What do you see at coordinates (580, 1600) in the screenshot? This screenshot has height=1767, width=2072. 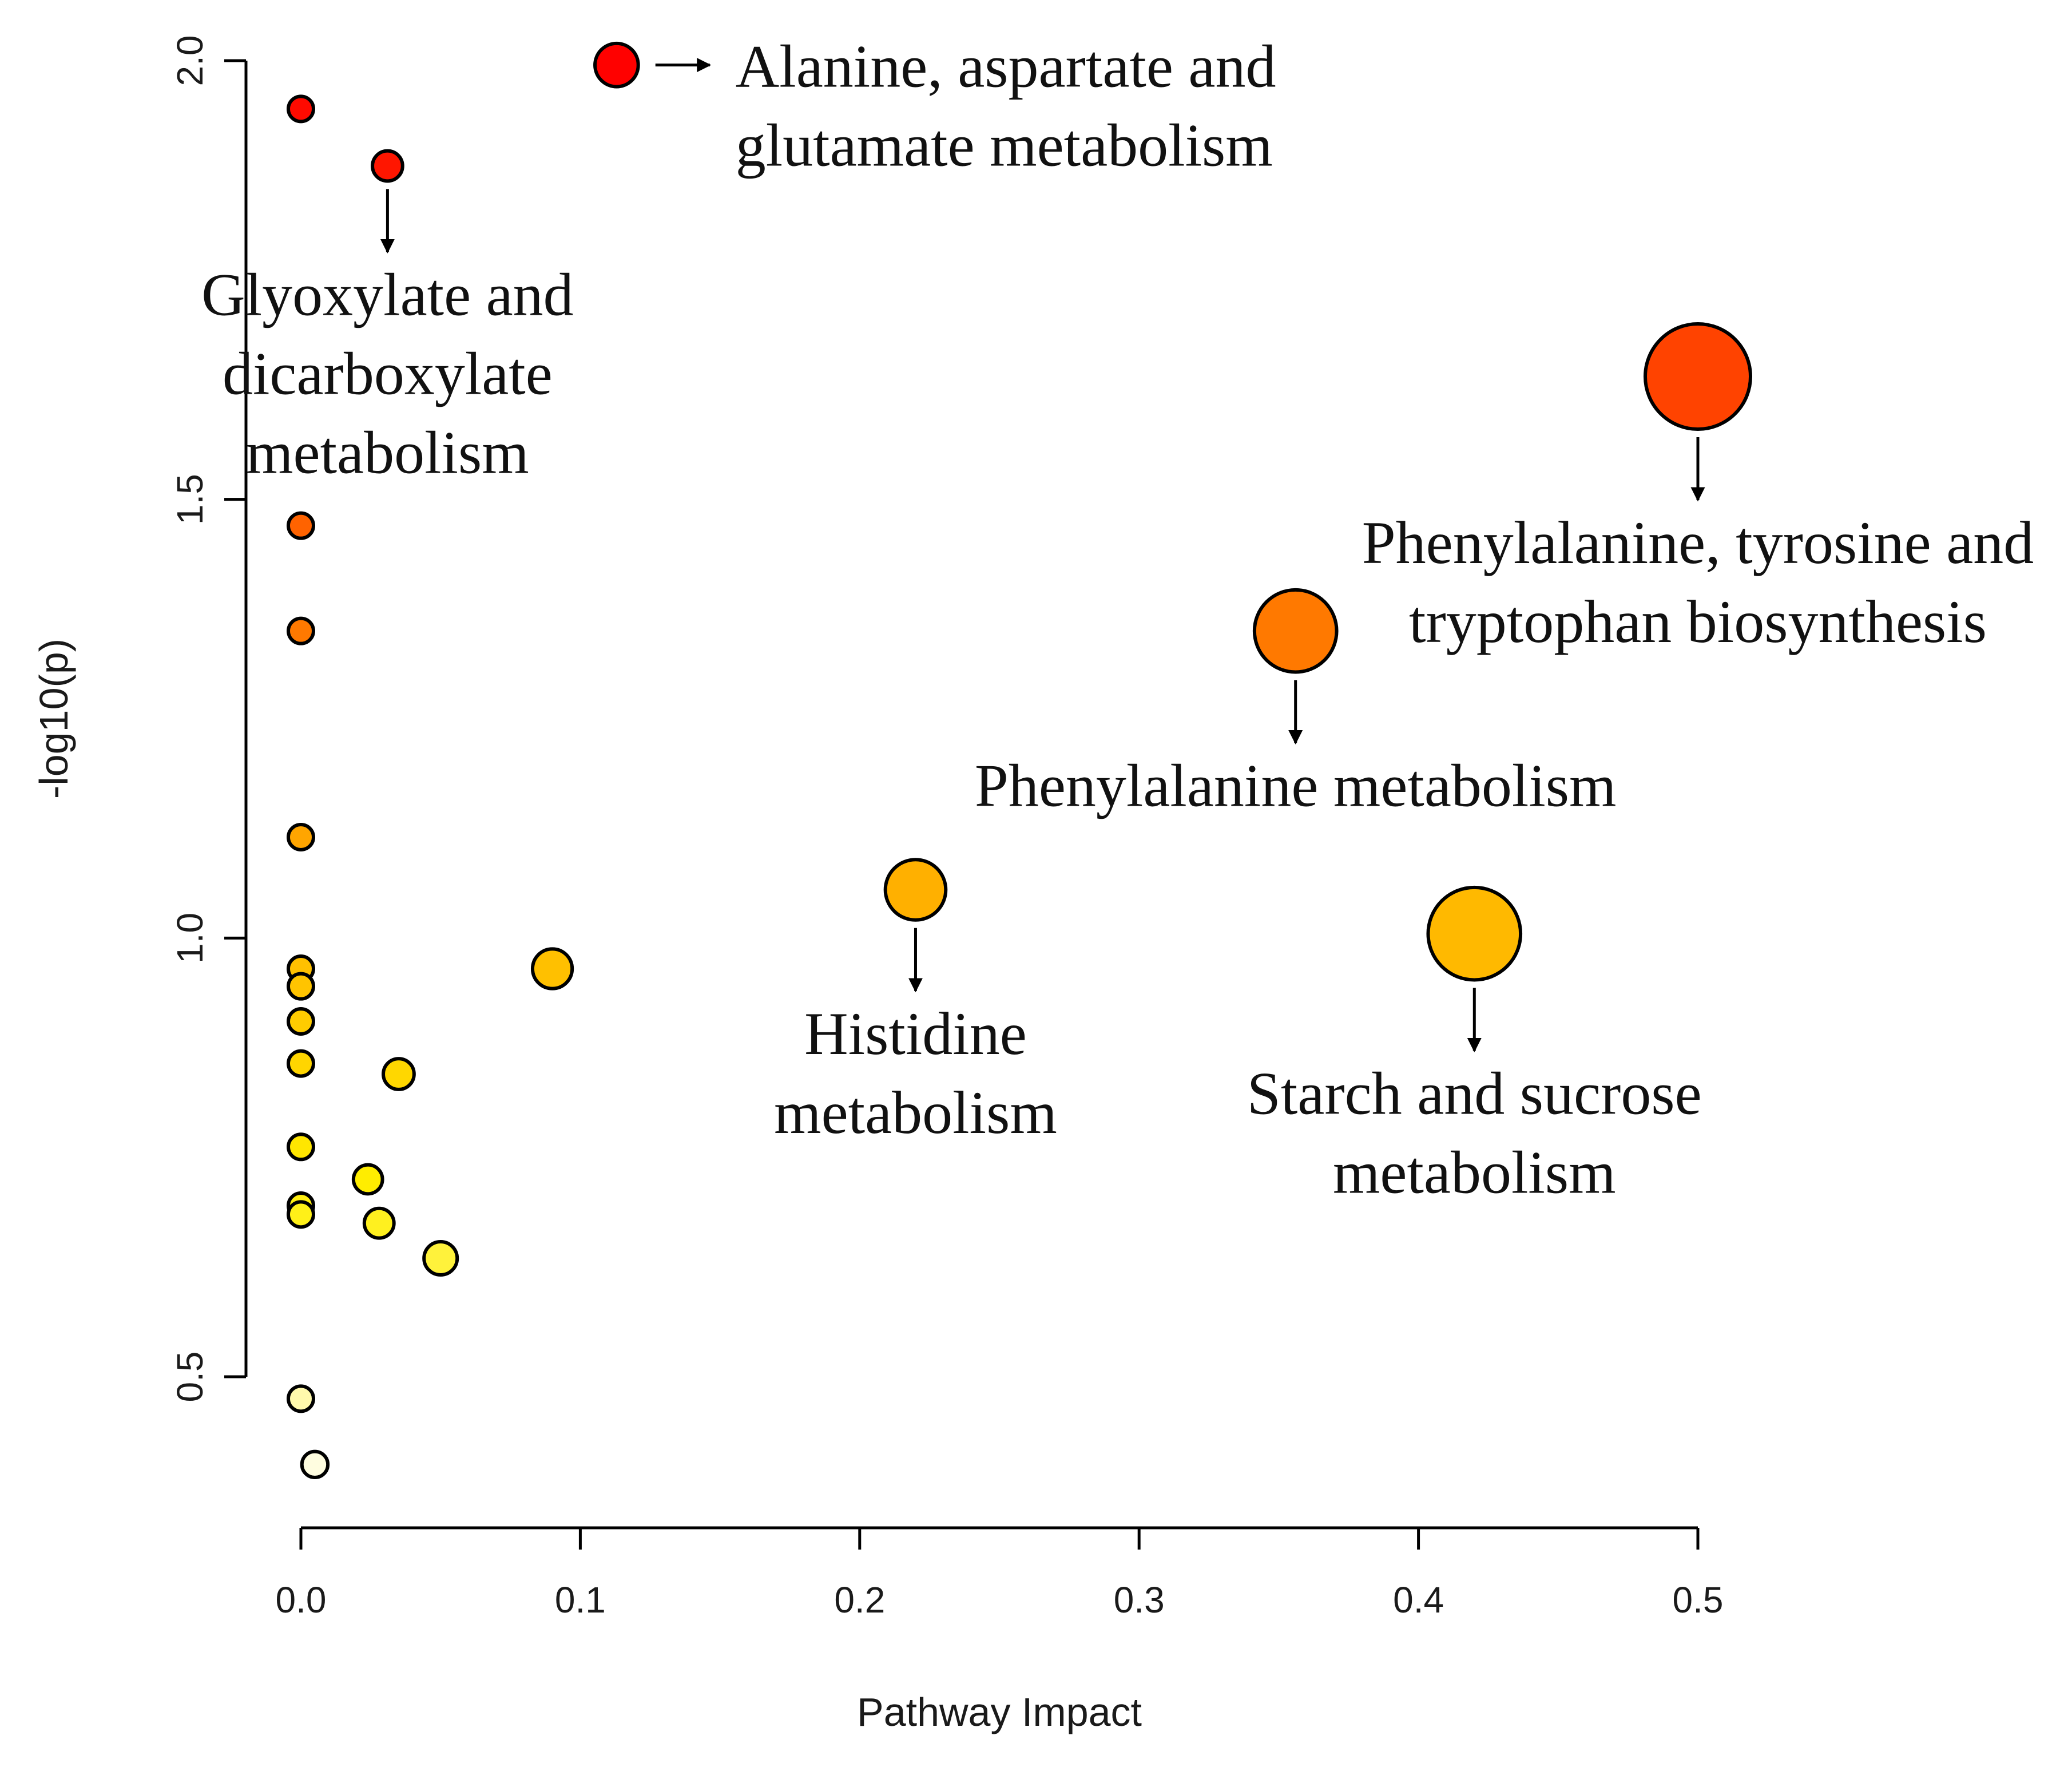 I see `x-tick-label: 0.1` at bounding box center [580, 1600].